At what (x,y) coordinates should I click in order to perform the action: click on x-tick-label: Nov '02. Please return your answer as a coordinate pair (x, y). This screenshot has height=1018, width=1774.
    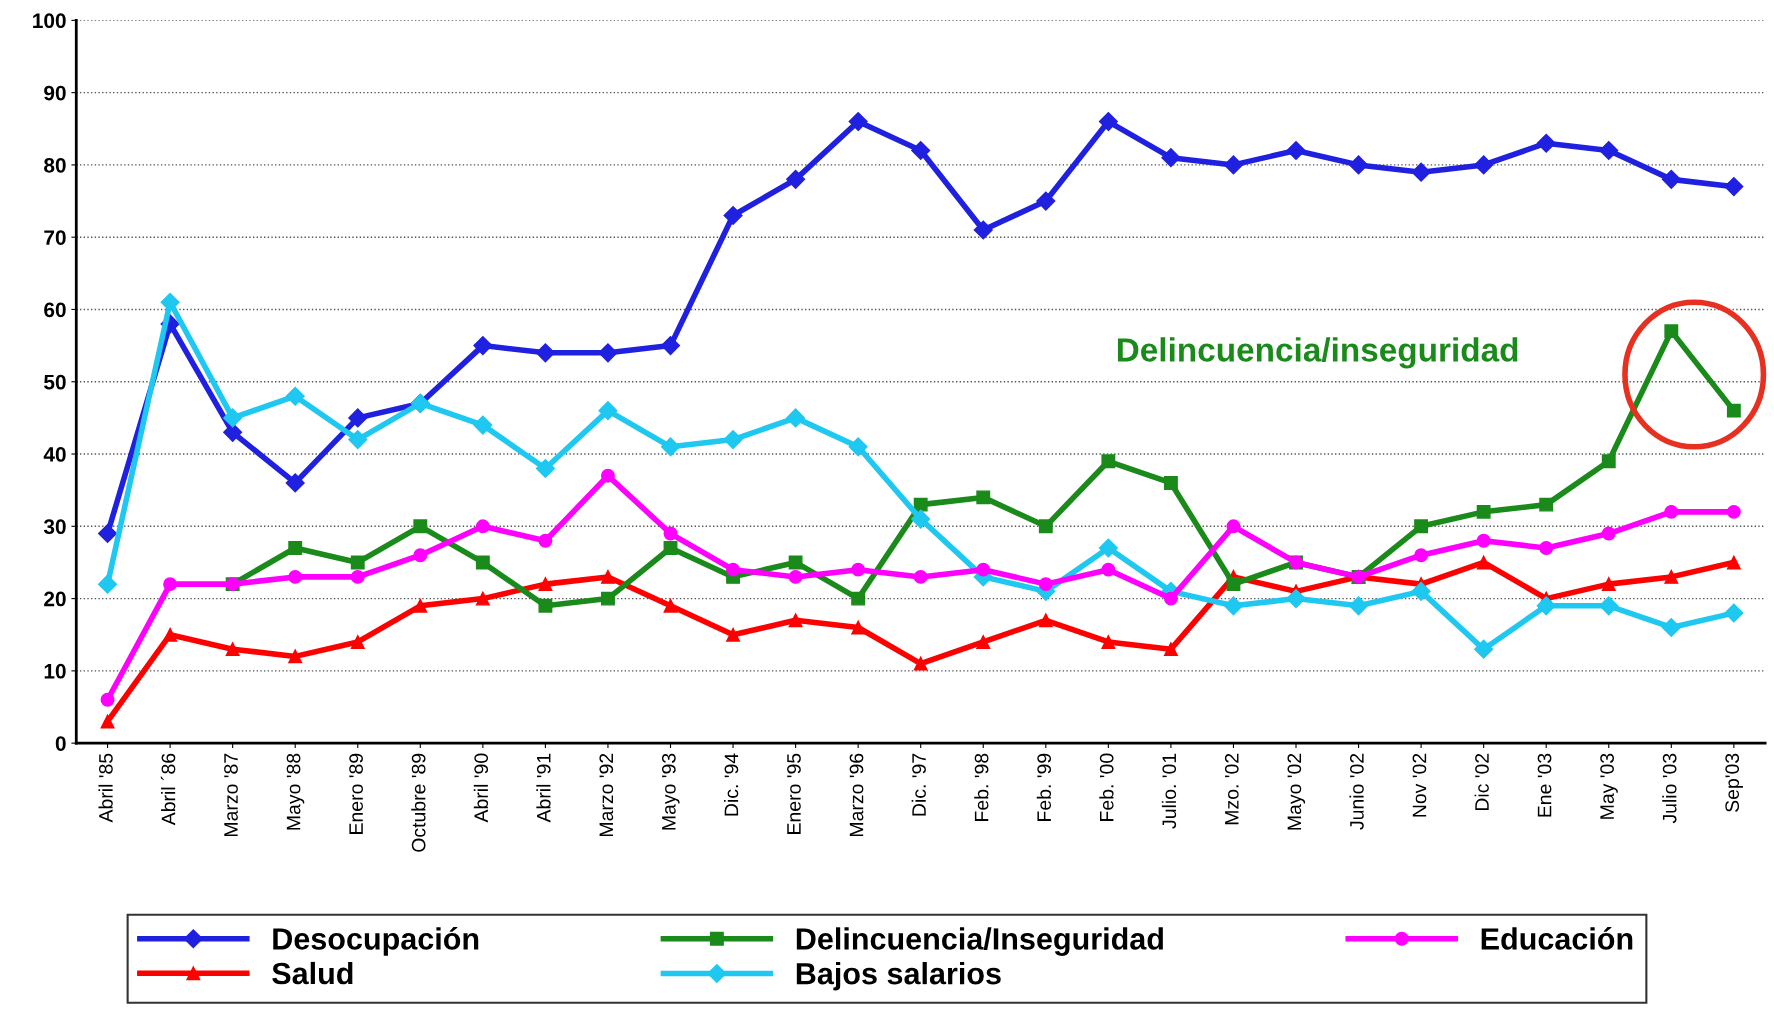
    Looking at the image, I should click on (1419, 785).